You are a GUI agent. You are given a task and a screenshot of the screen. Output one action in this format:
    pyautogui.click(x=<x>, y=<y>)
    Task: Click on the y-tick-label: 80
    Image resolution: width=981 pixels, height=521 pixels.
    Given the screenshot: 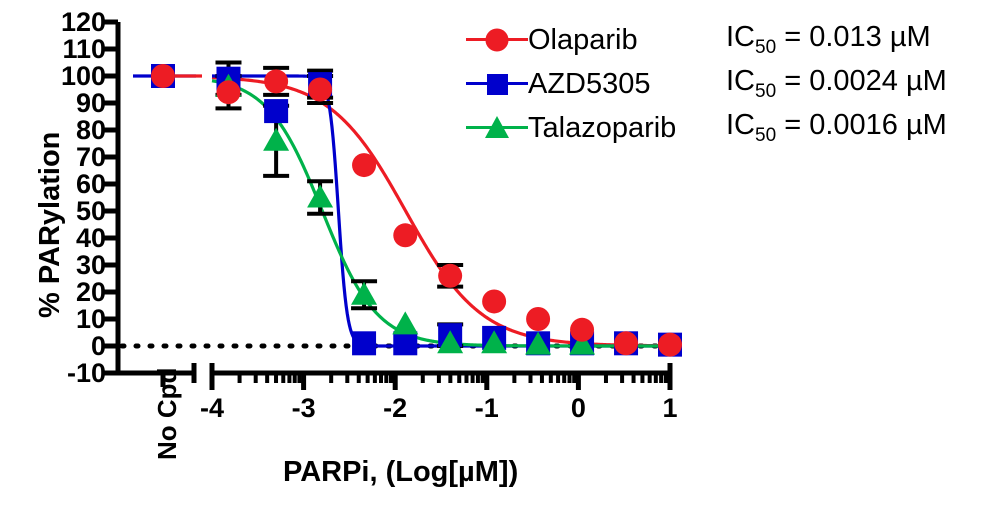 What is the action you would take?
    pyautogui.click(x=90, y=130)
    